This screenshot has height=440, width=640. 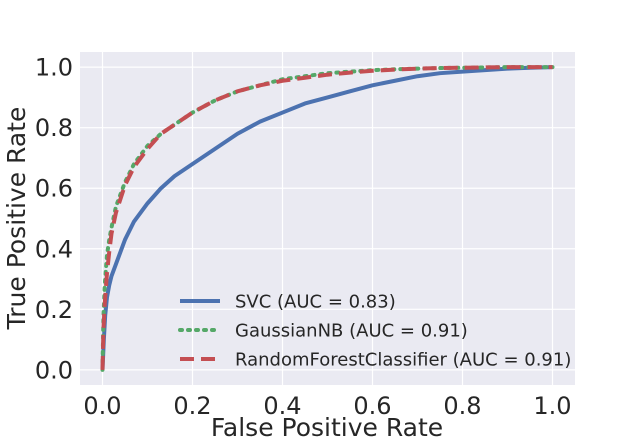 What do you see at coordinates (54, 219) in the screenshot?
I see `y-tick-labels: 0.0 0.2 0.4 0.6 0.8 1.0` at bounding box center [54, 219].